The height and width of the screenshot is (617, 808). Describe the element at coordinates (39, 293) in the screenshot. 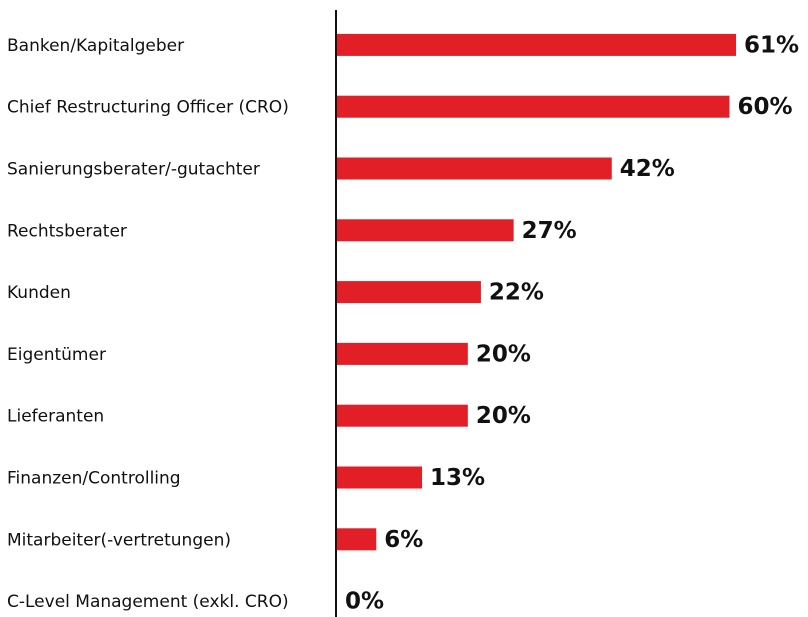

I see `category-label: Kunden` at that location.